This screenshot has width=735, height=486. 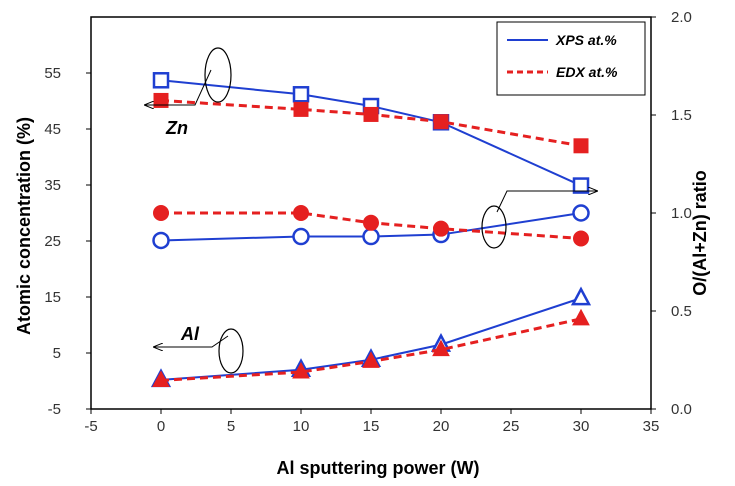 I want to click on x-tick-label: -5, so click(x=90, y=426).